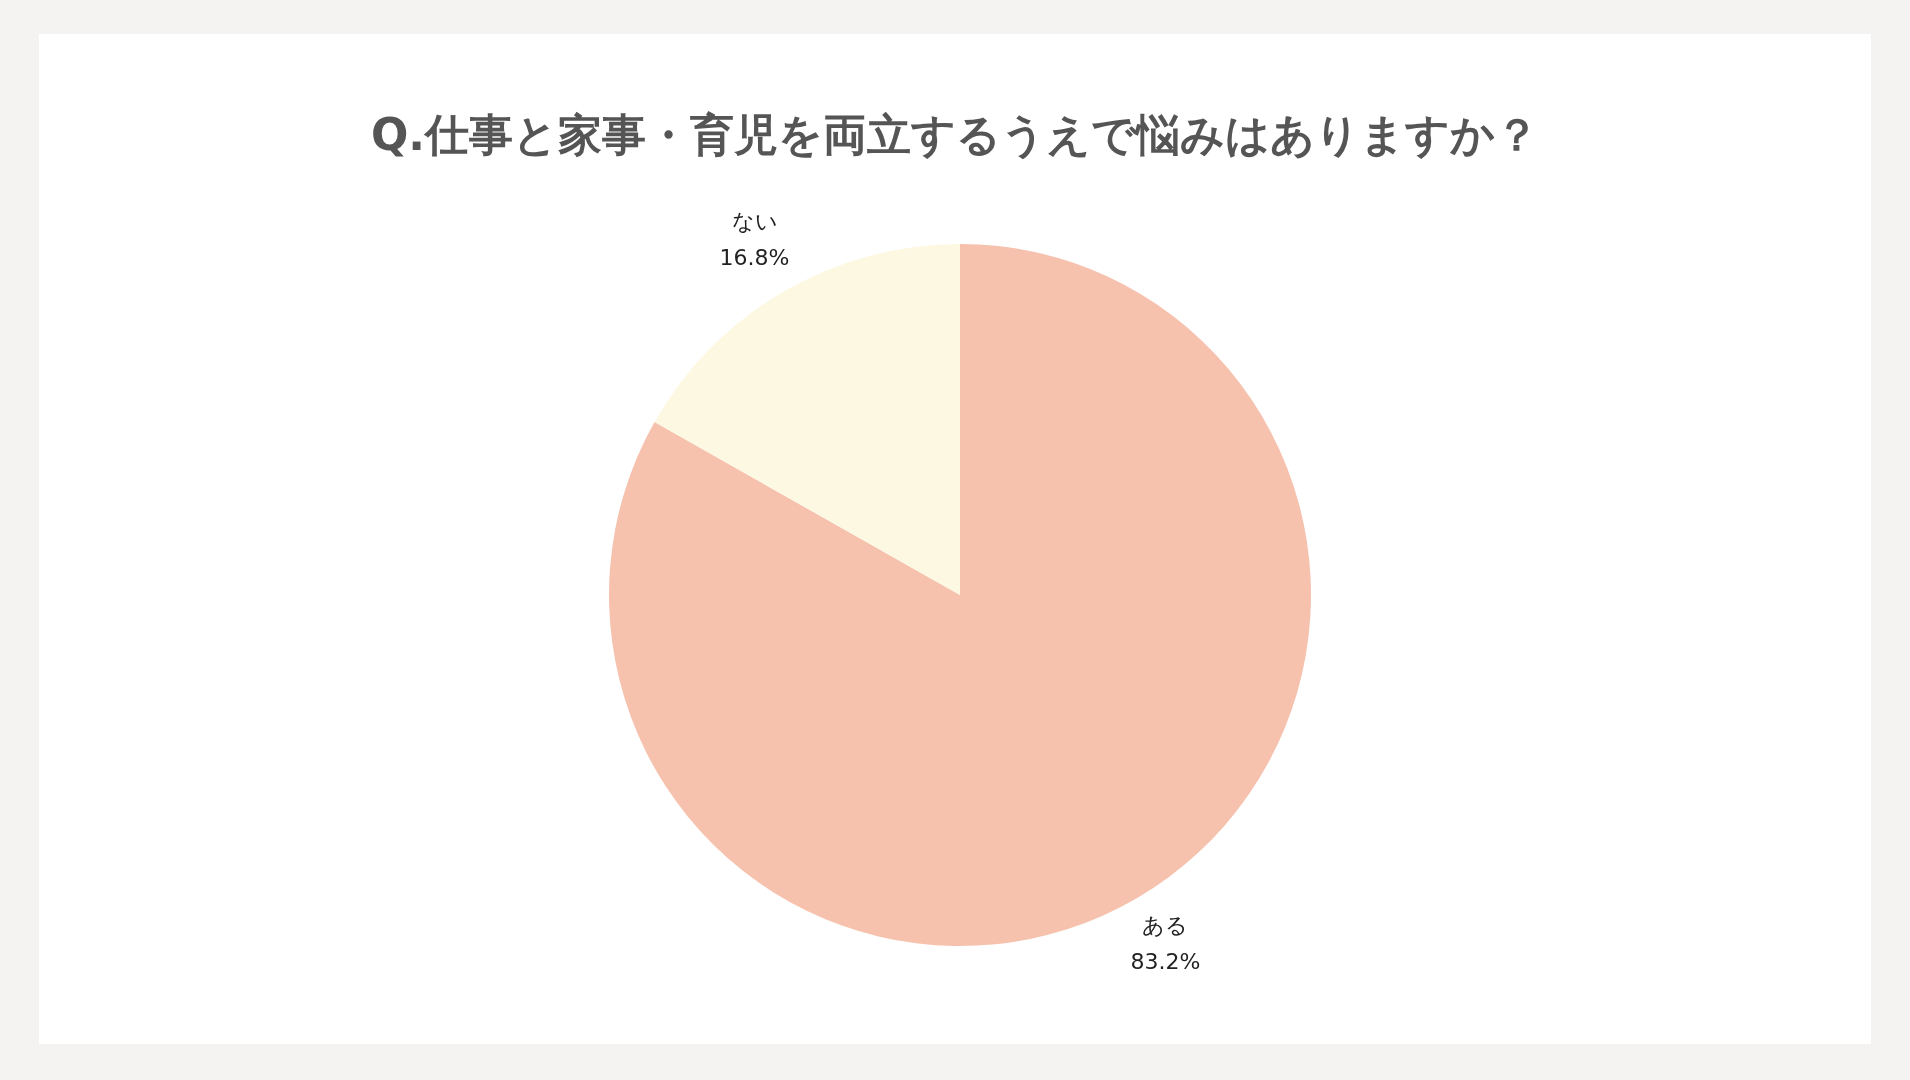  I want to click on pie-slice, so click(807, 419).